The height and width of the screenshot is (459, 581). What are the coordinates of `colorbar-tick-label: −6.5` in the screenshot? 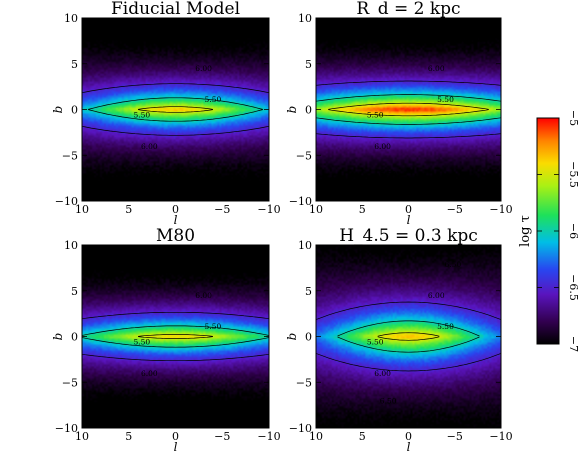 It's located at (573, 287).